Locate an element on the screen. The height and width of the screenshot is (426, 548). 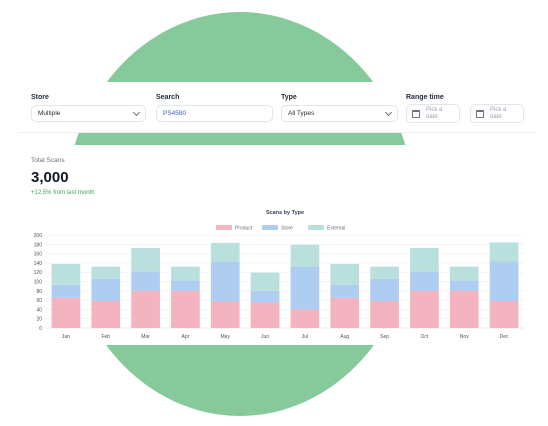
x-tick-label: Apr is located at coordinates (186, 337).